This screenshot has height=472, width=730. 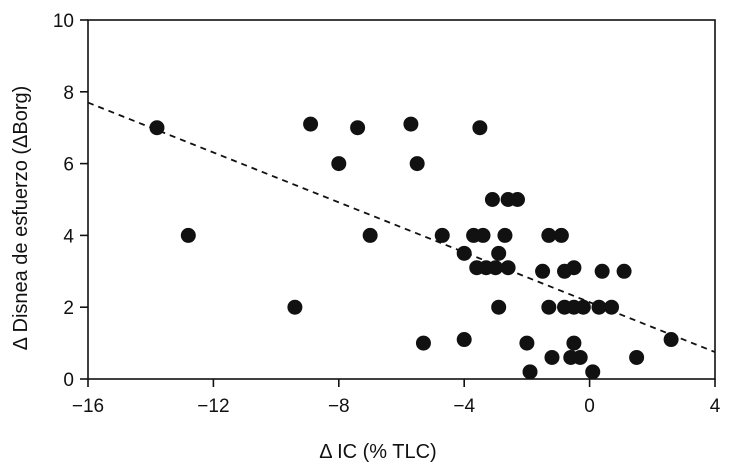 I want to click on y-tick-label: 6, so click(x=68, y=165).